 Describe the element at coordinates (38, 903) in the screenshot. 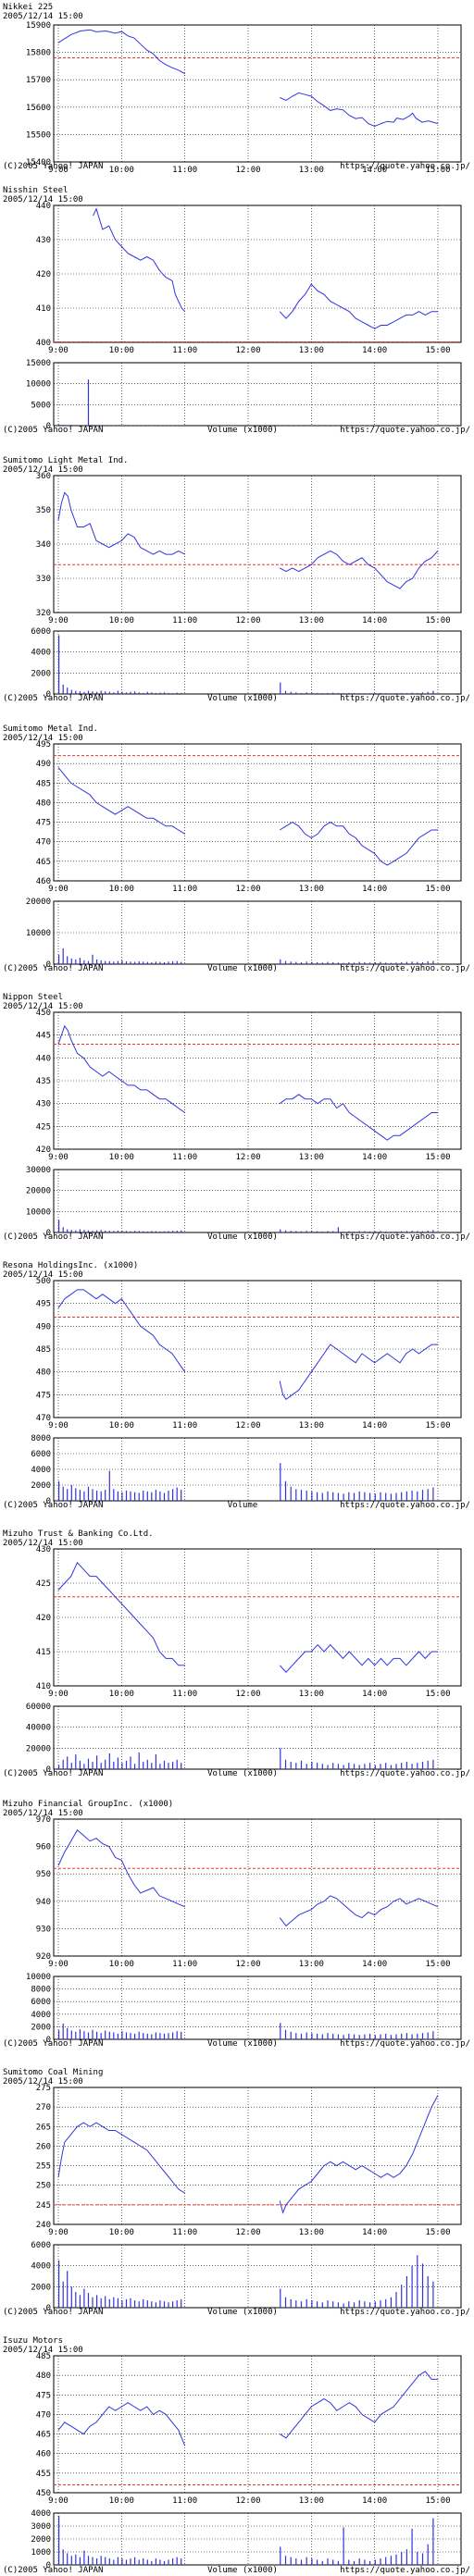

I see `volume-y-tick-label: 20000` at that location.